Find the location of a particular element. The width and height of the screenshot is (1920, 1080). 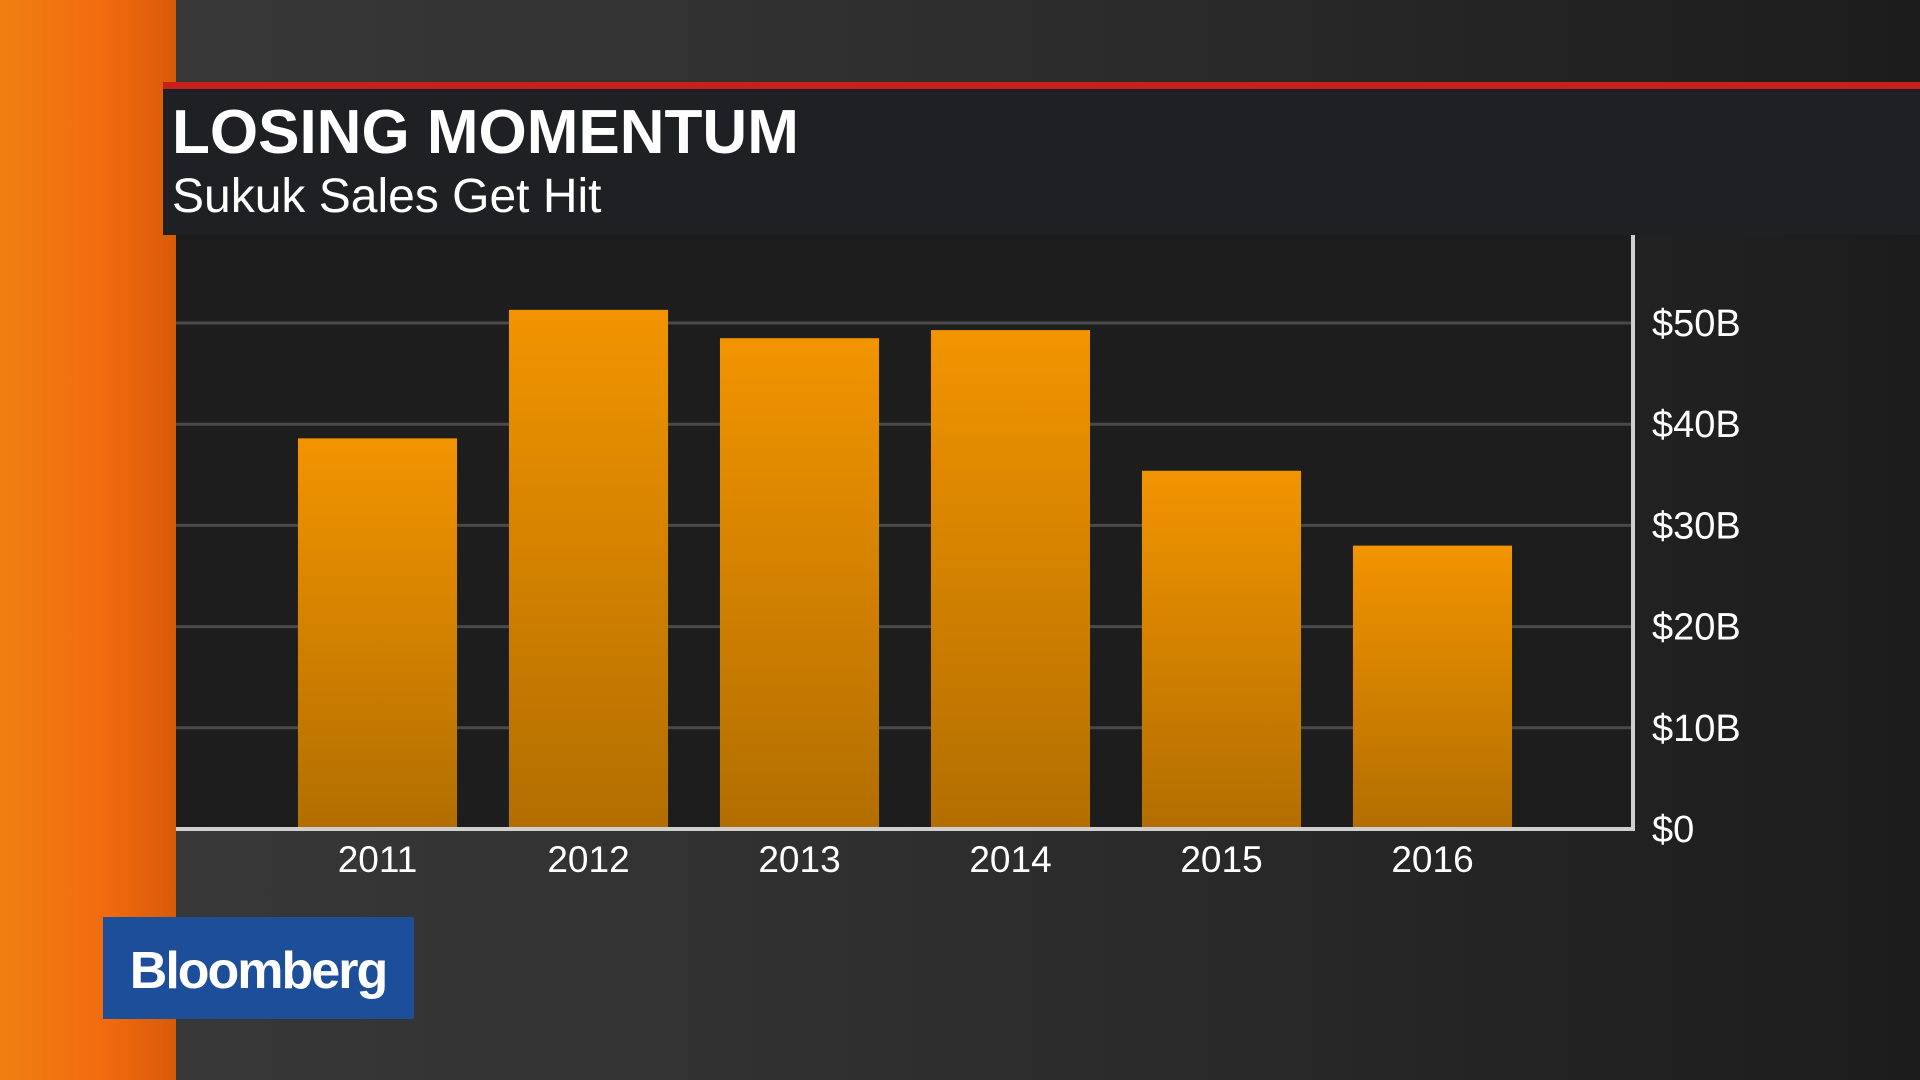

x-tick-label: 2016 is located at coordinates (1432, 859).